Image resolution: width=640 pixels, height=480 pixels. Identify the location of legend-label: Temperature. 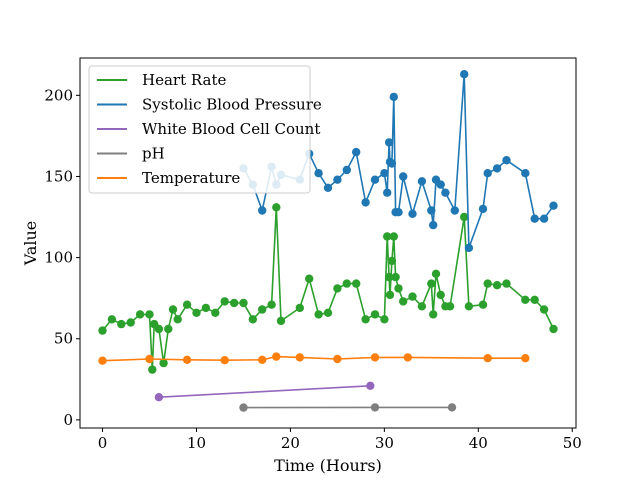
(191, 178).